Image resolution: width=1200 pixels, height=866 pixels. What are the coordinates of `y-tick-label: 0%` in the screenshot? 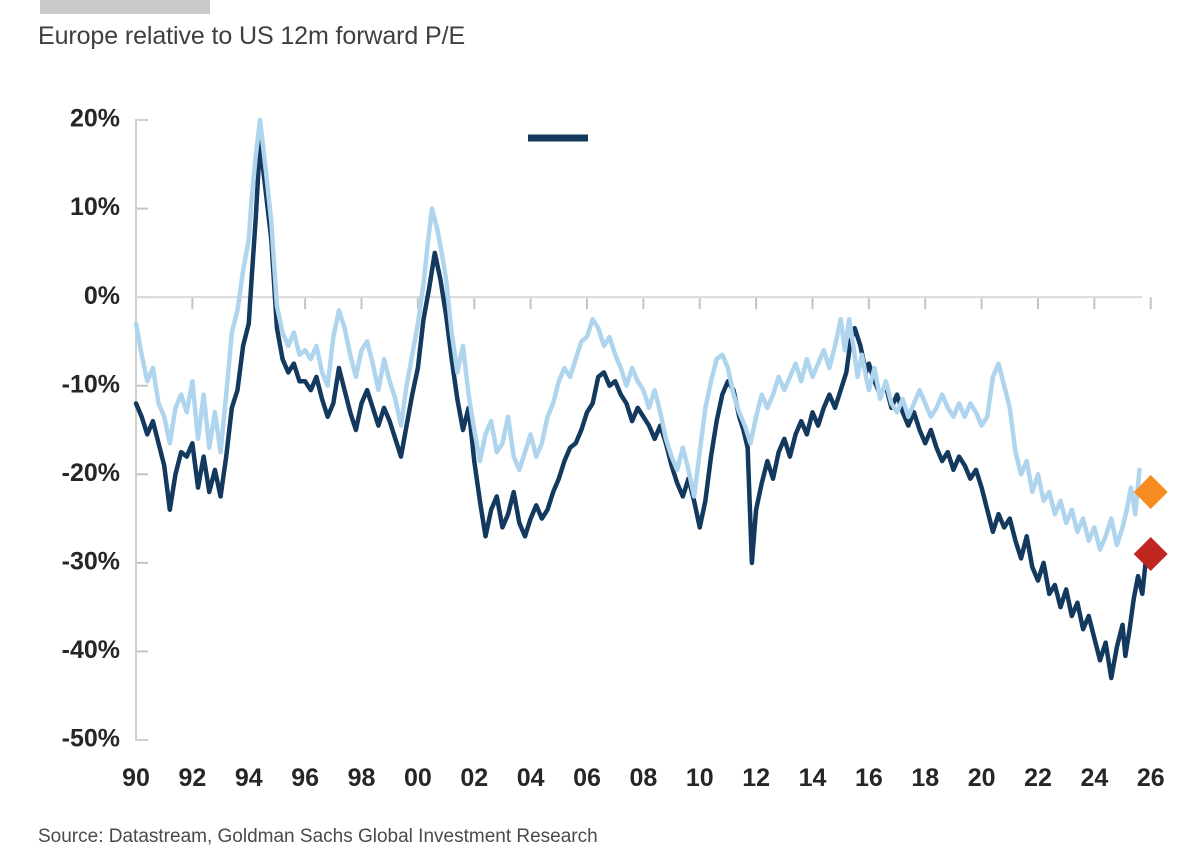 It's located at (102, 296).